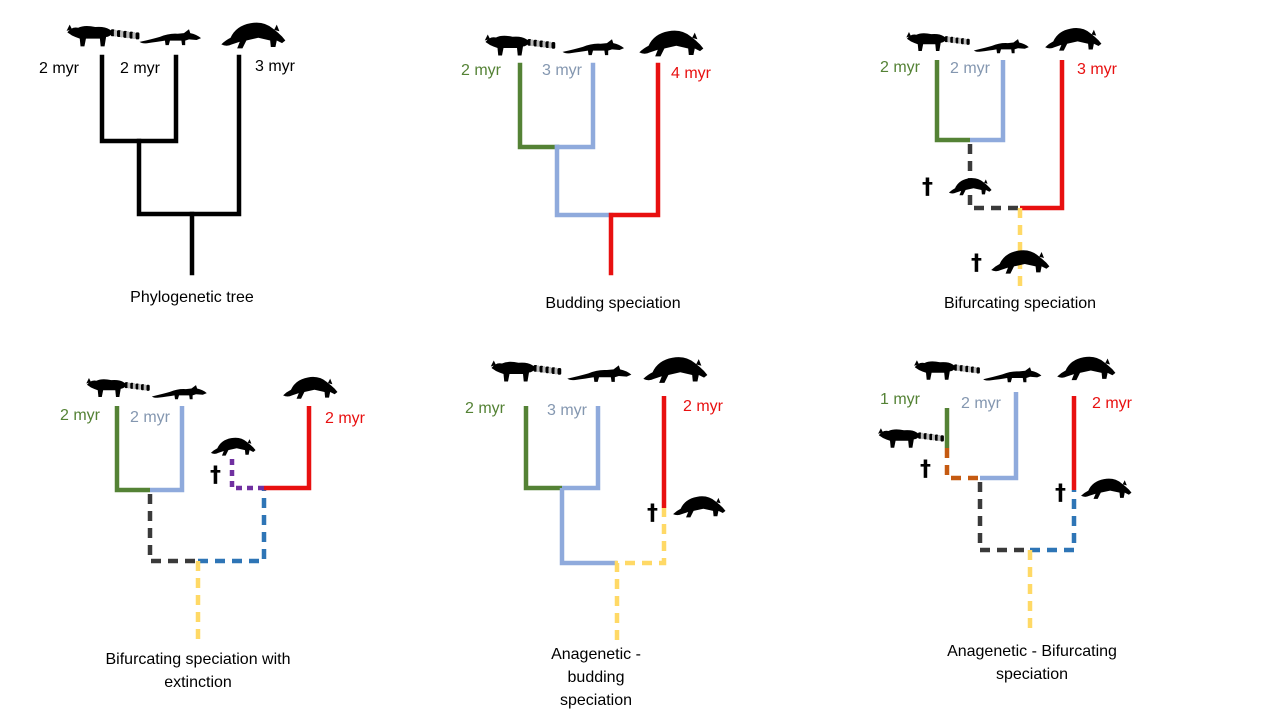  What do you see at coordinates (613, 303) in the screenshot?
I see `panel-caption: Budding speciation` at bounding box center [613, 303].